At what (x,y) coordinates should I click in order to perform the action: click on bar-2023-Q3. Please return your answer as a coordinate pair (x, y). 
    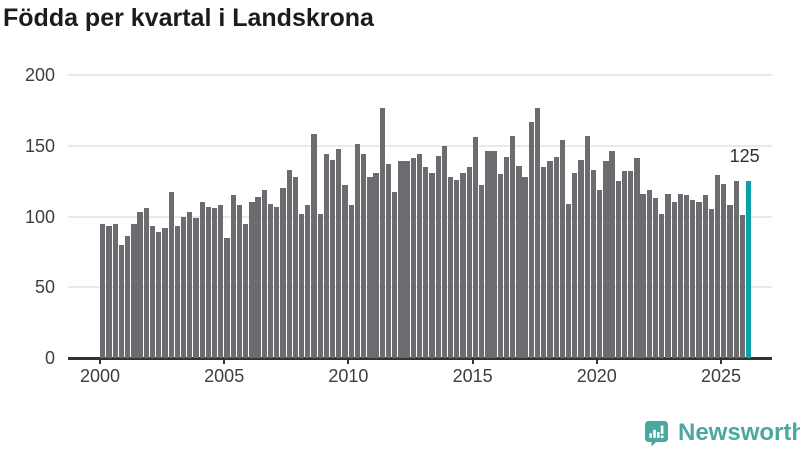
    Looking at the image, I should click on (686, 276).